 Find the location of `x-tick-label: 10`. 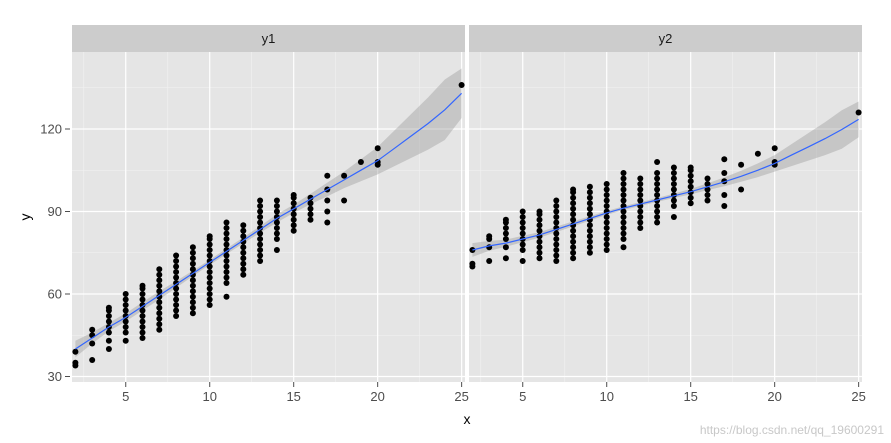

x-tick-label: 10 is located at coordinates (209, 396).